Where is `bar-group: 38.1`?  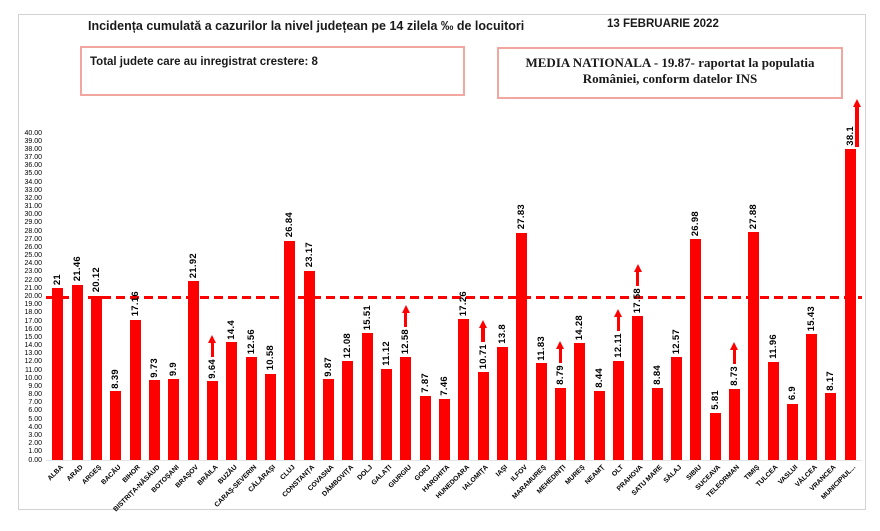
bar-group: 38.1 is located at coordinates (850, 293).